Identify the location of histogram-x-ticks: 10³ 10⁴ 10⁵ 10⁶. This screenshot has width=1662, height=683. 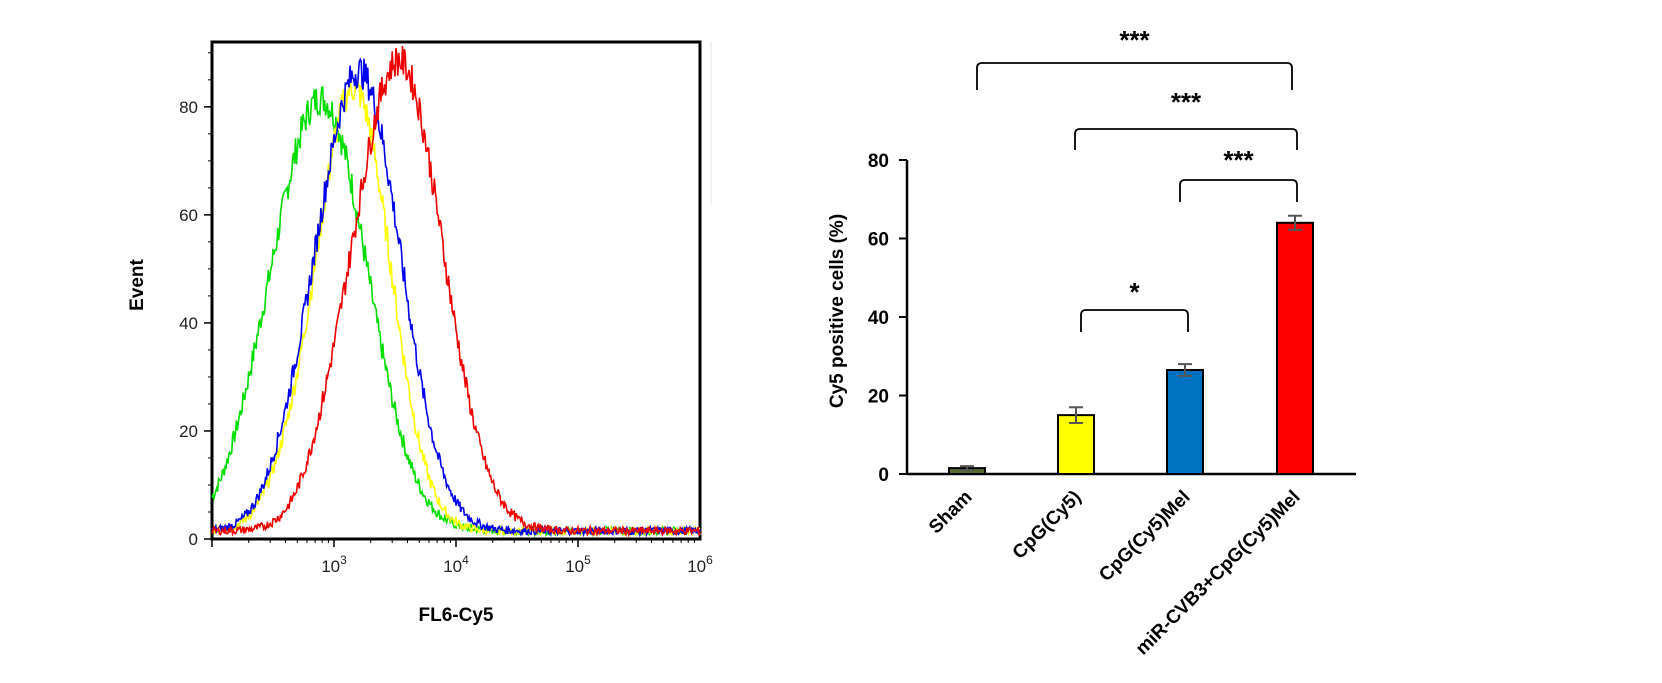
(462, 557).